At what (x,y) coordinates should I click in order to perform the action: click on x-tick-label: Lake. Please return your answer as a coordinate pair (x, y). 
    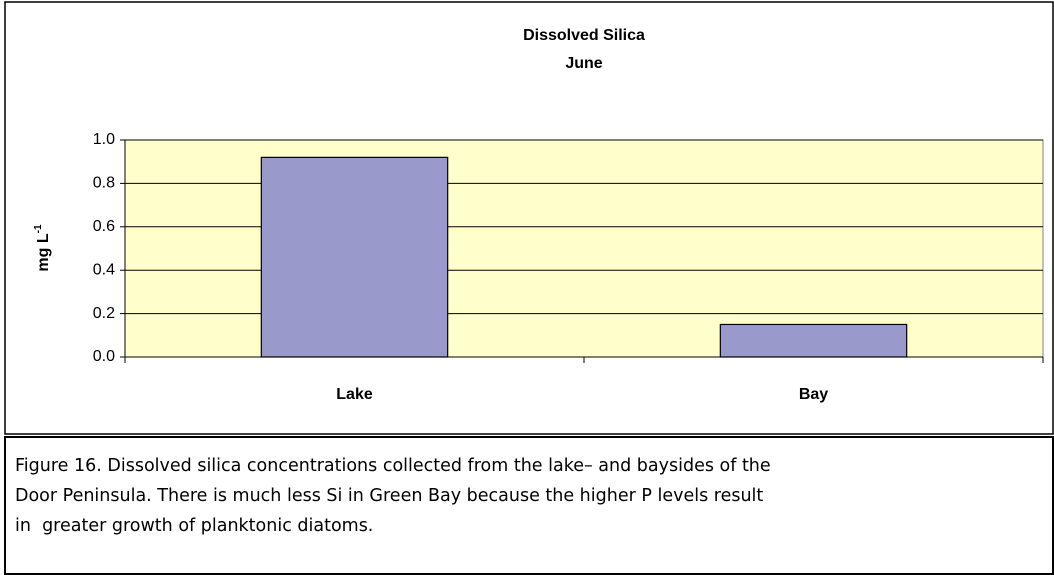
    Looking at the image, I should click on (354, 394).